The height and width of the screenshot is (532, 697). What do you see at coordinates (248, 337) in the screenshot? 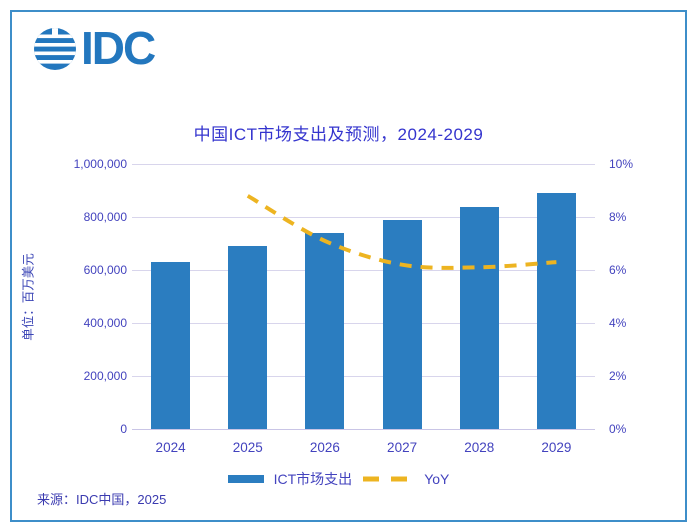
I see `bar-2025` at bounding box center [248, 337].